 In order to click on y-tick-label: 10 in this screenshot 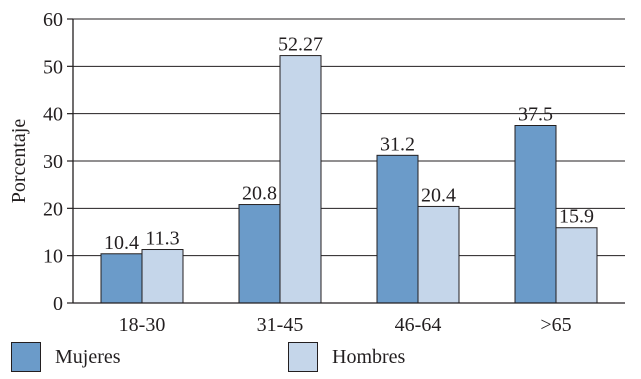, I will do `click(53, 257)`.